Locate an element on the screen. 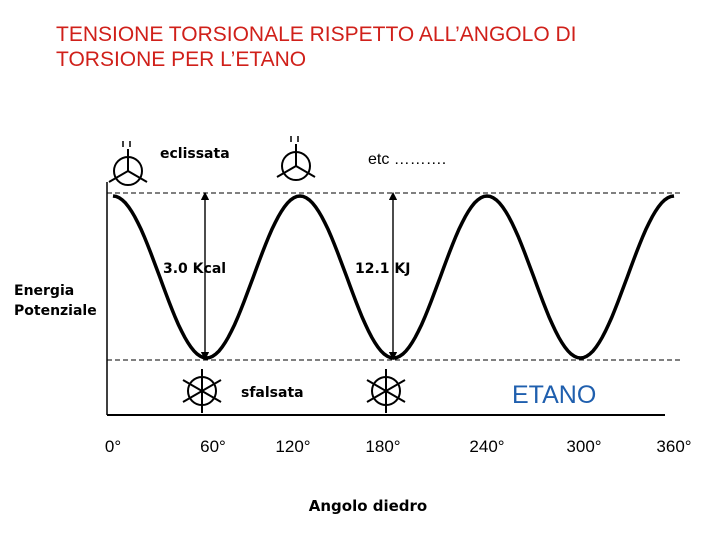  x-tick-60: 60° is located at coordinates (213, 446).